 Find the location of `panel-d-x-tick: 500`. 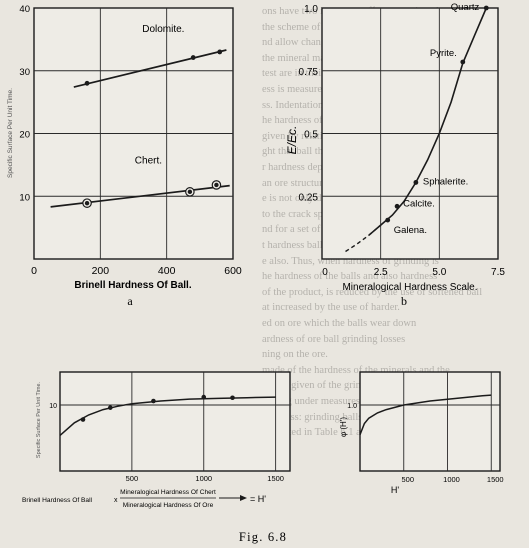

panel-d-x-tick: 500 is located at coordinates (407, 479).